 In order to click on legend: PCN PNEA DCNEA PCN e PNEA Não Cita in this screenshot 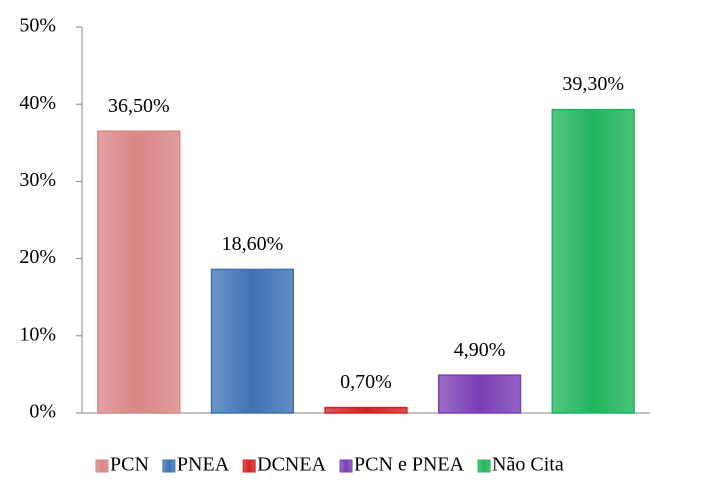, I will do `click(329, 465)`.